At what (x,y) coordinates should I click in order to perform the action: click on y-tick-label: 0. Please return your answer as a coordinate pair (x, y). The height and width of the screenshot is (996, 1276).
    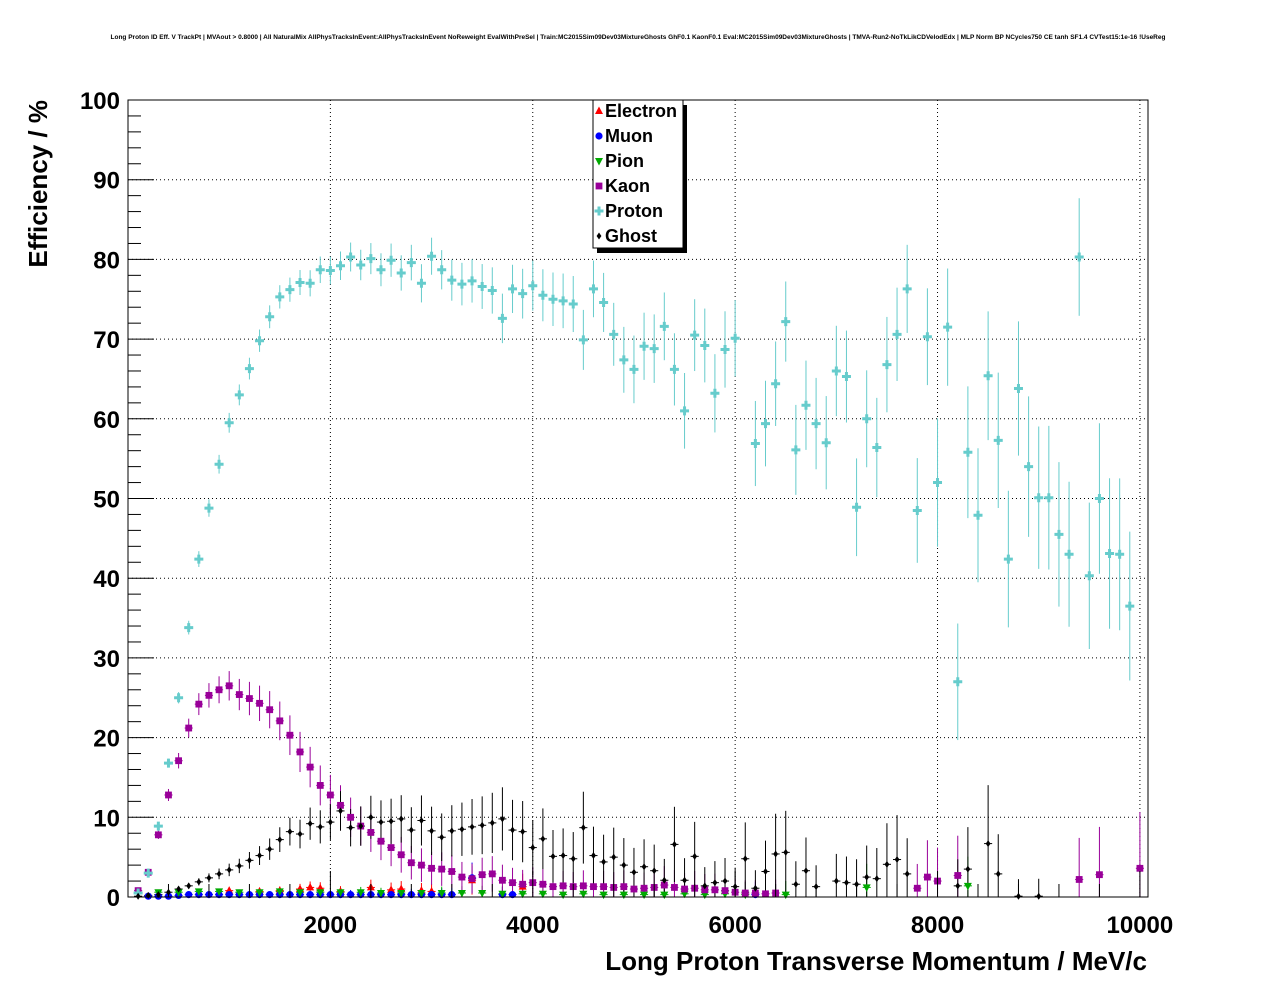
    Looking at the image, I should click on (113, 898).